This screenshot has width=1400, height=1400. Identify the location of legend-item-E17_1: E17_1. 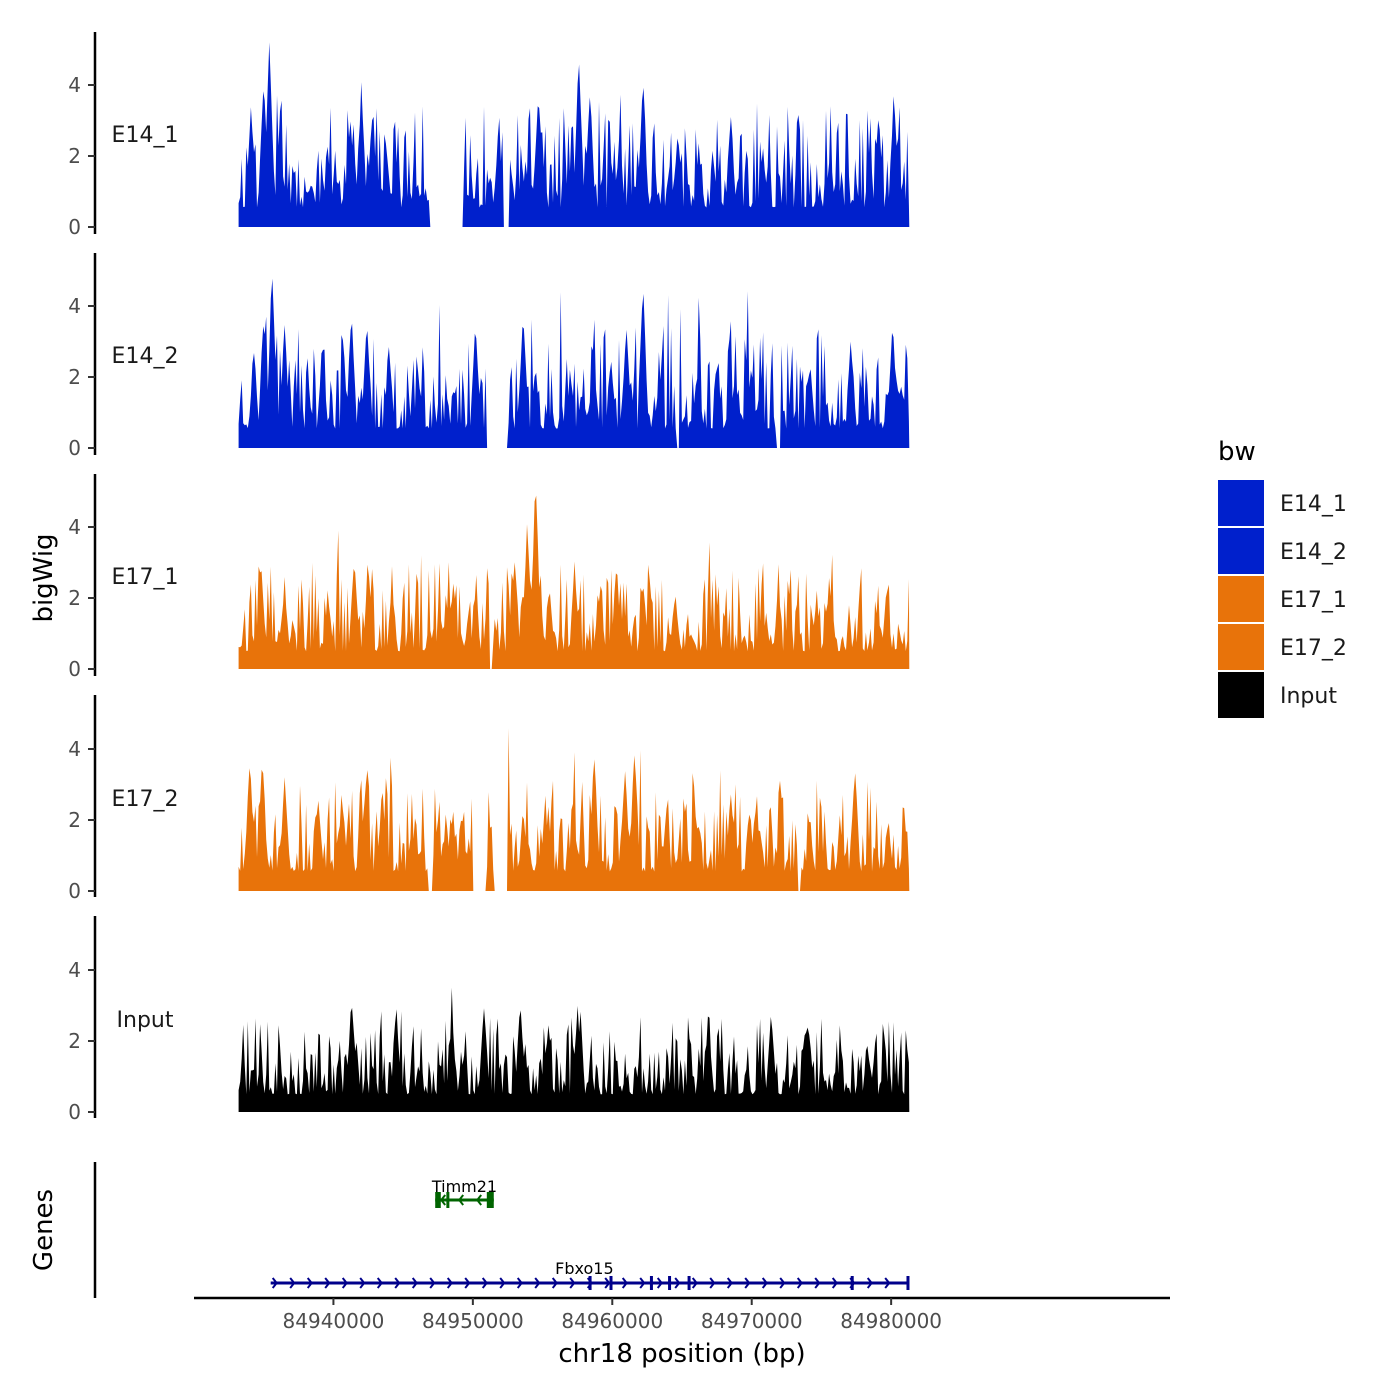
(1282, 599).